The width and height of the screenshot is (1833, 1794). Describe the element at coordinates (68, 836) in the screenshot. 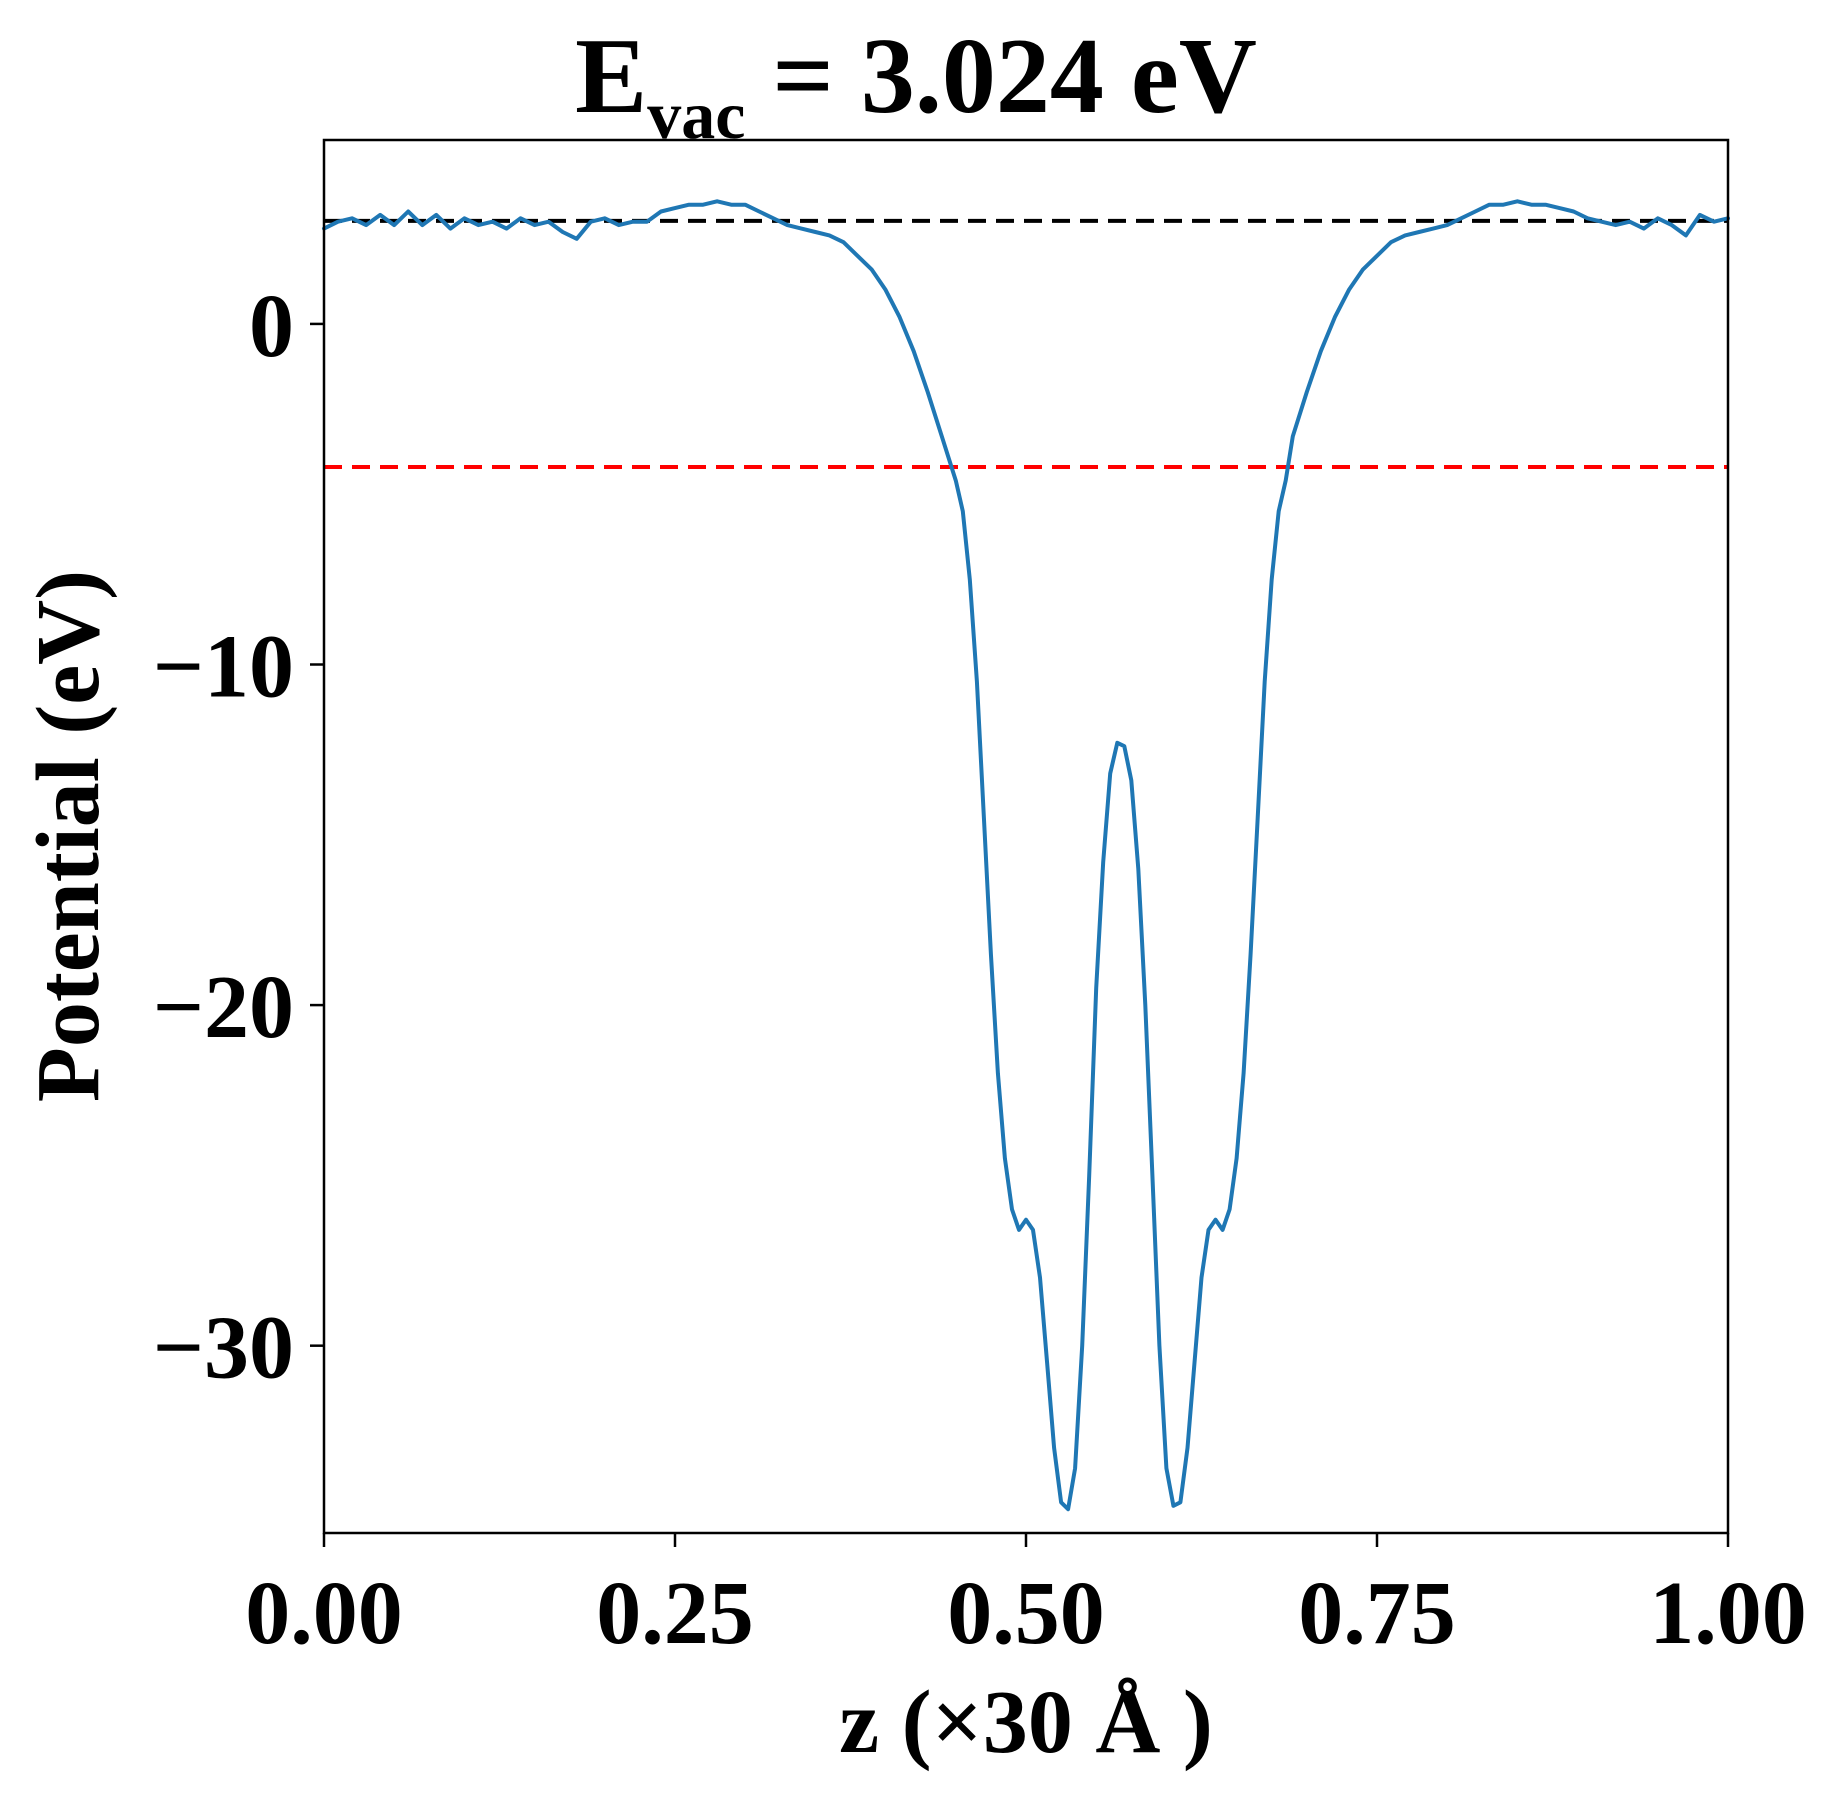

I see `y-axis-label: Potential (eV)` at that location.